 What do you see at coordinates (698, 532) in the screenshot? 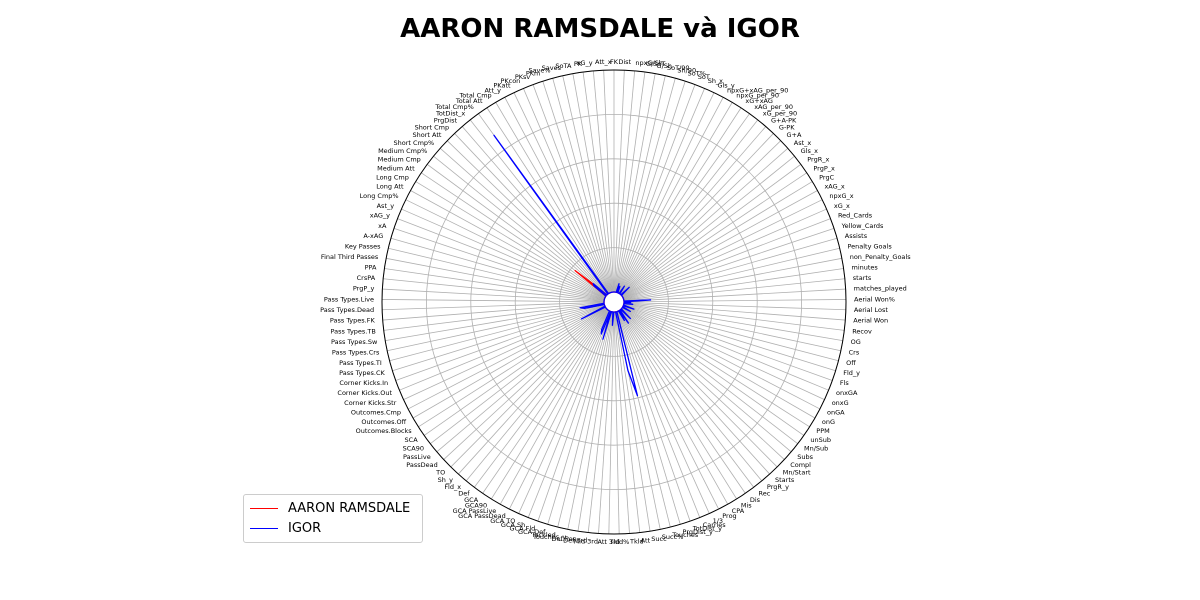
I see `category-label: PrgDist_y` at bounding box center [698, 532].